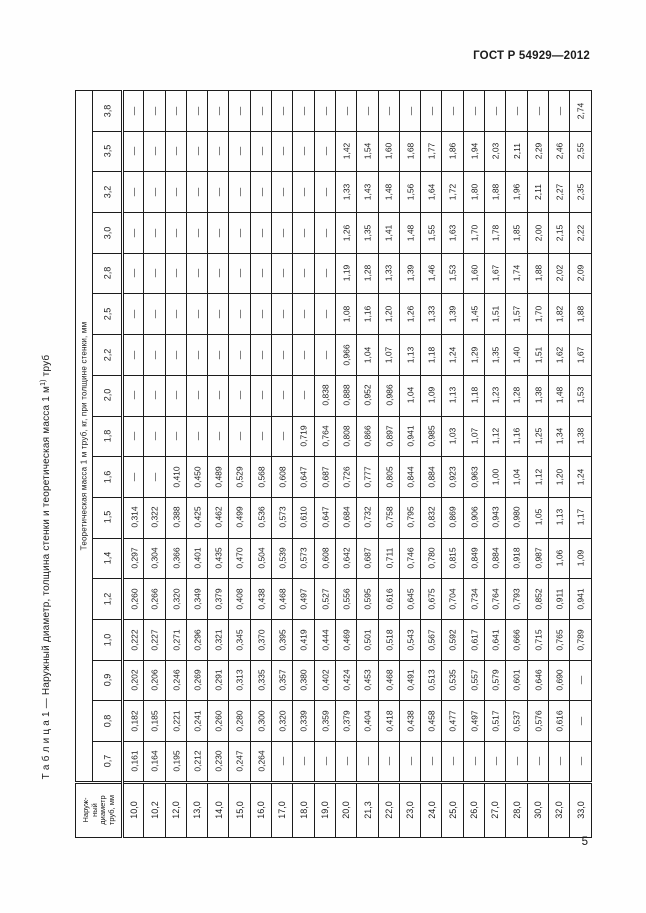 This screenshot has height=913, width=646. Describe the element at coordinates (132, 809) in the screenshot. I see `diameter-header-cell: 10,0` at that location.